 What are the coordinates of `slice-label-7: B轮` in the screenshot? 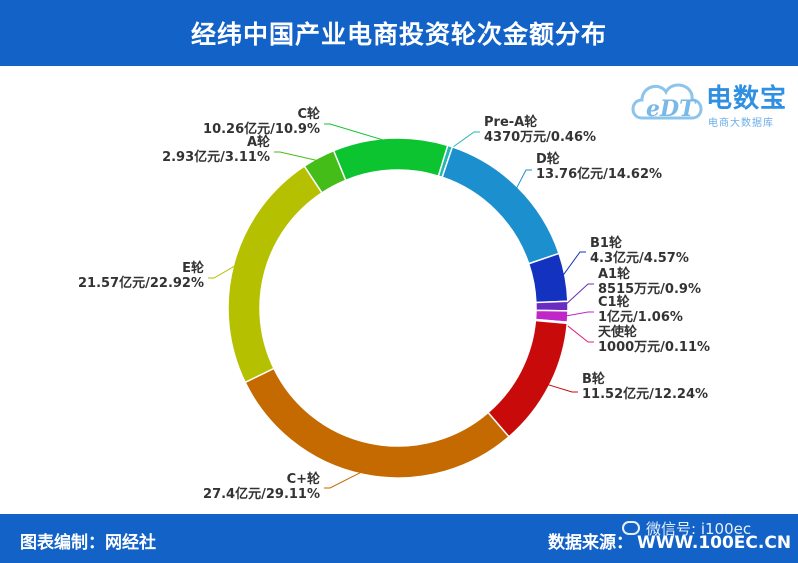 It's located at (593, 379).